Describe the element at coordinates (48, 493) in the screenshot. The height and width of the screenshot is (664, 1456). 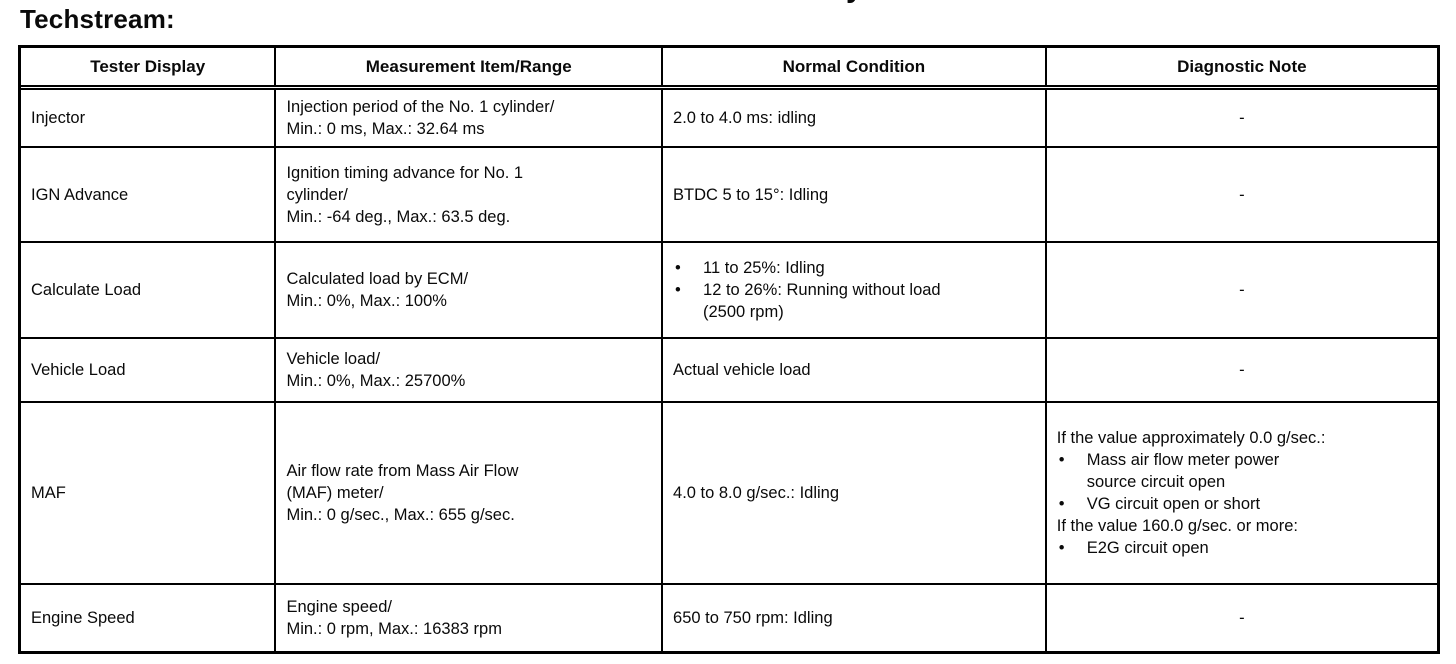
I see `text-line: MAF` at that location.